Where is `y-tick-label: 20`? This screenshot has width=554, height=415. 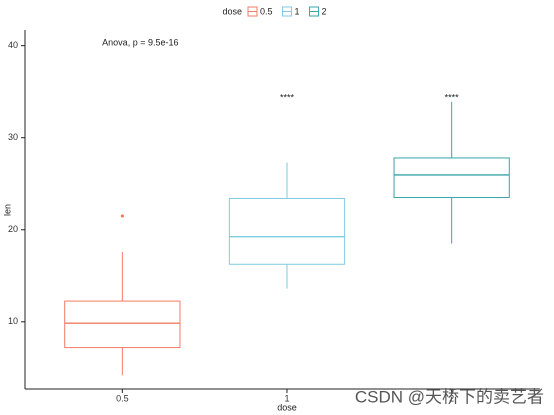 y-tick-label: 20 is located at coordinates (13, 229).